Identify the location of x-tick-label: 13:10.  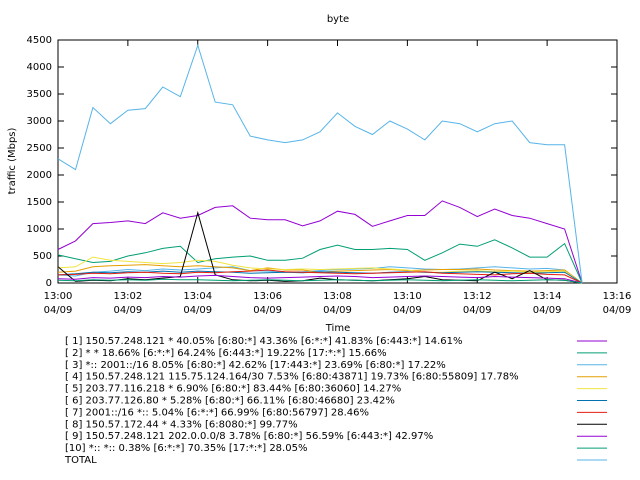
(407, 296).